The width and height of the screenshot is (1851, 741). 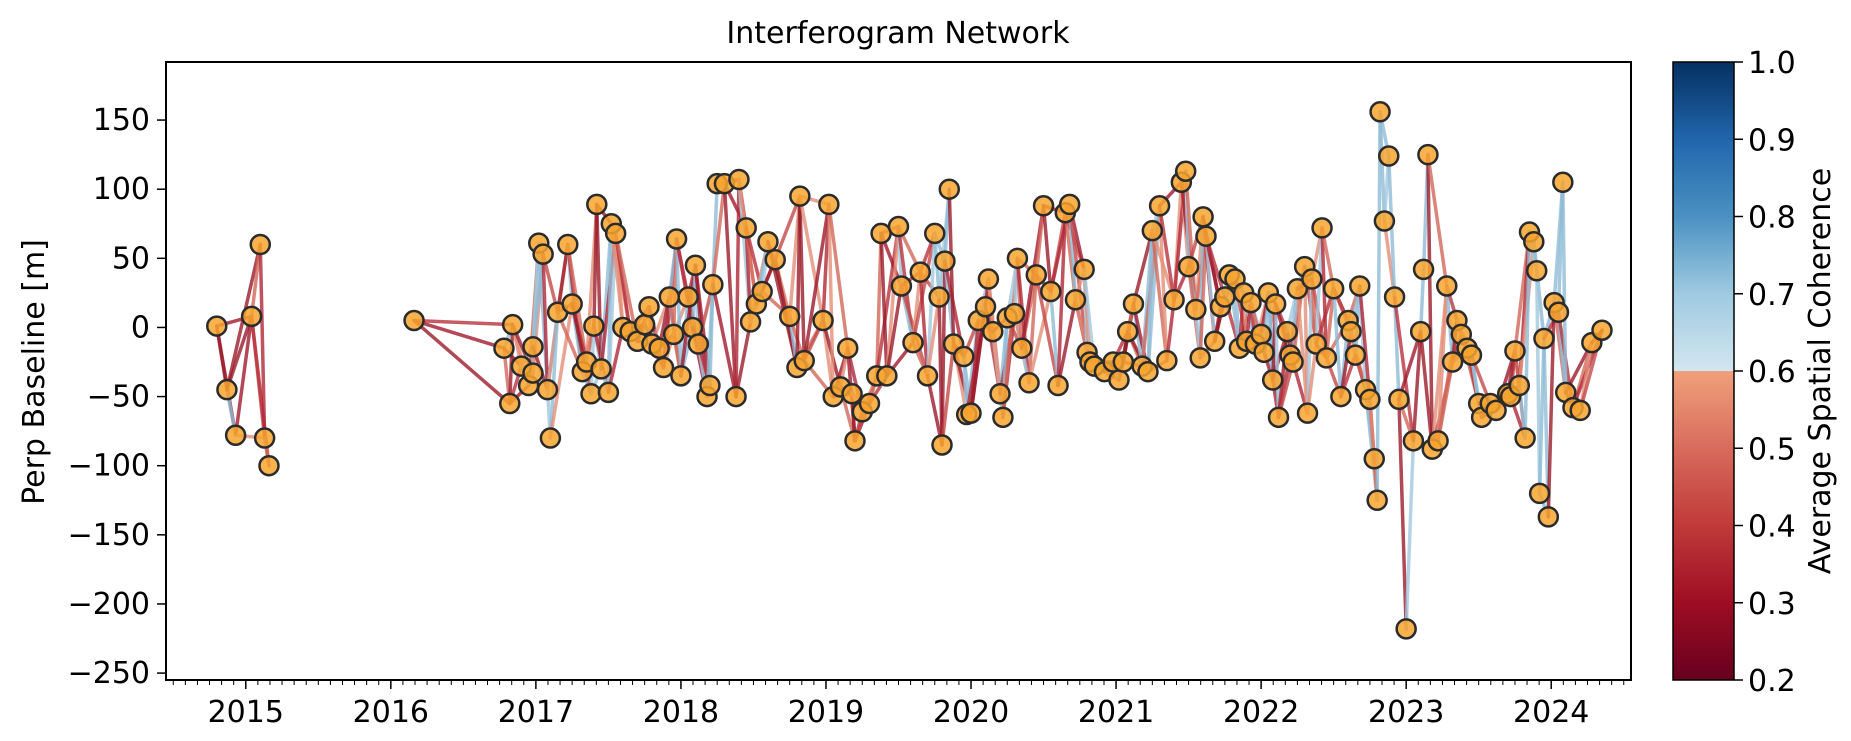 What do you see at coordinates (246, 712) in the screenshot?
I see `x-tick-label: 2015` at bounding box center [246, 712].